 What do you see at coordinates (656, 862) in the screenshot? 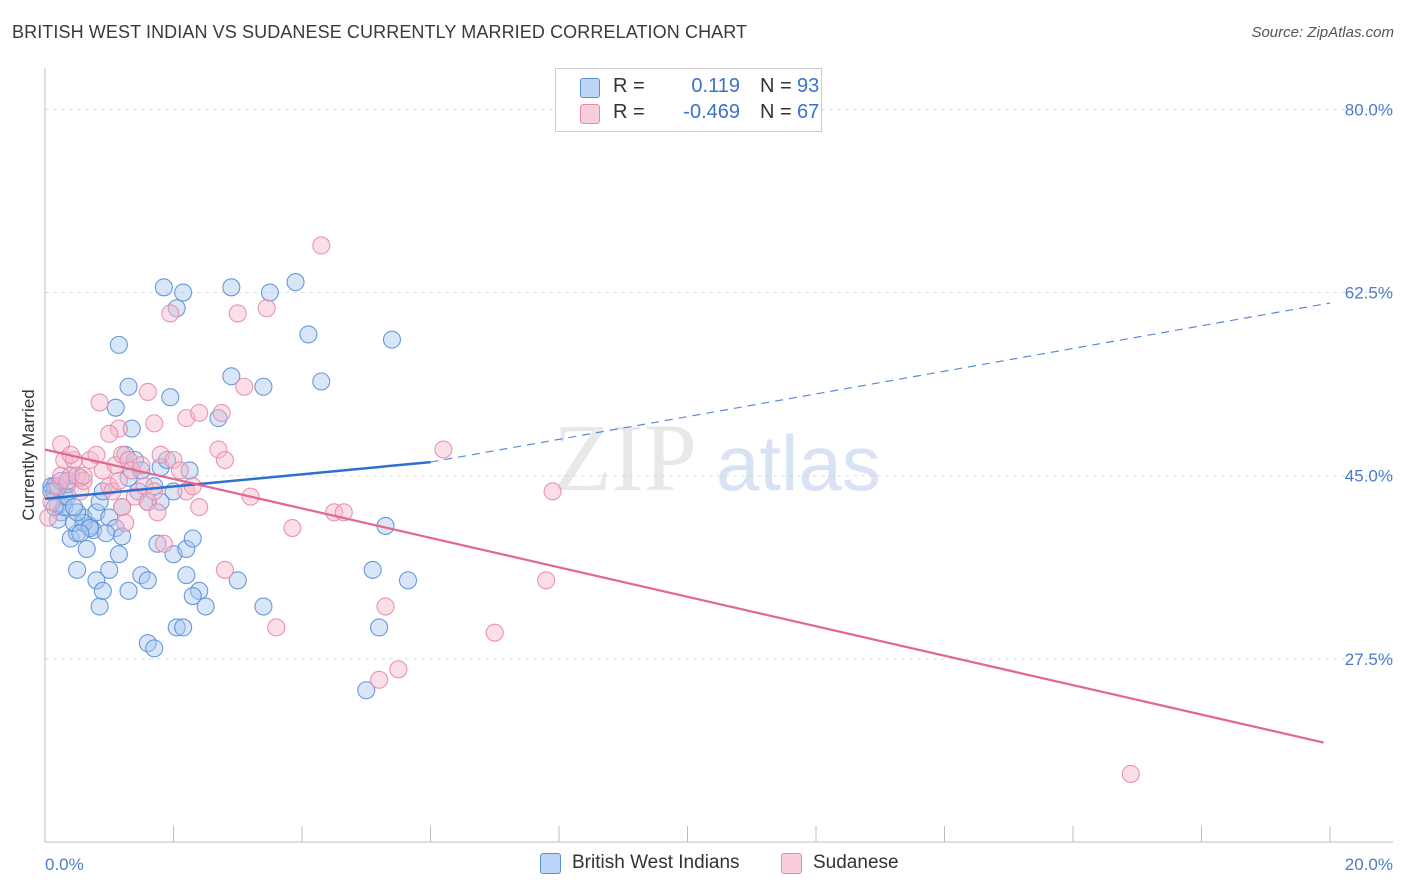
I see `legend-label: British West Indians` at bounding box center [656, 862].